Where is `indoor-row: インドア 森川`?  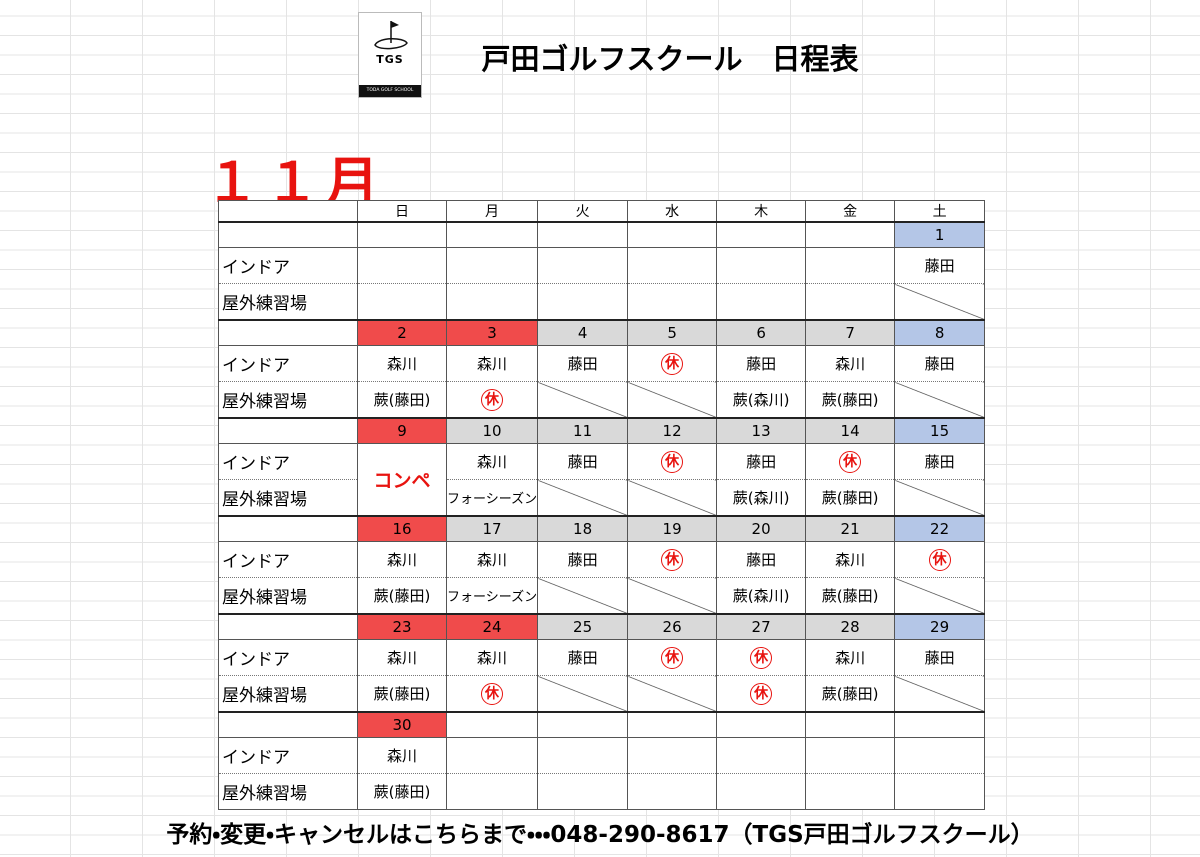
indoor-row: インドア 森川 is located at coordinates (602, 755).